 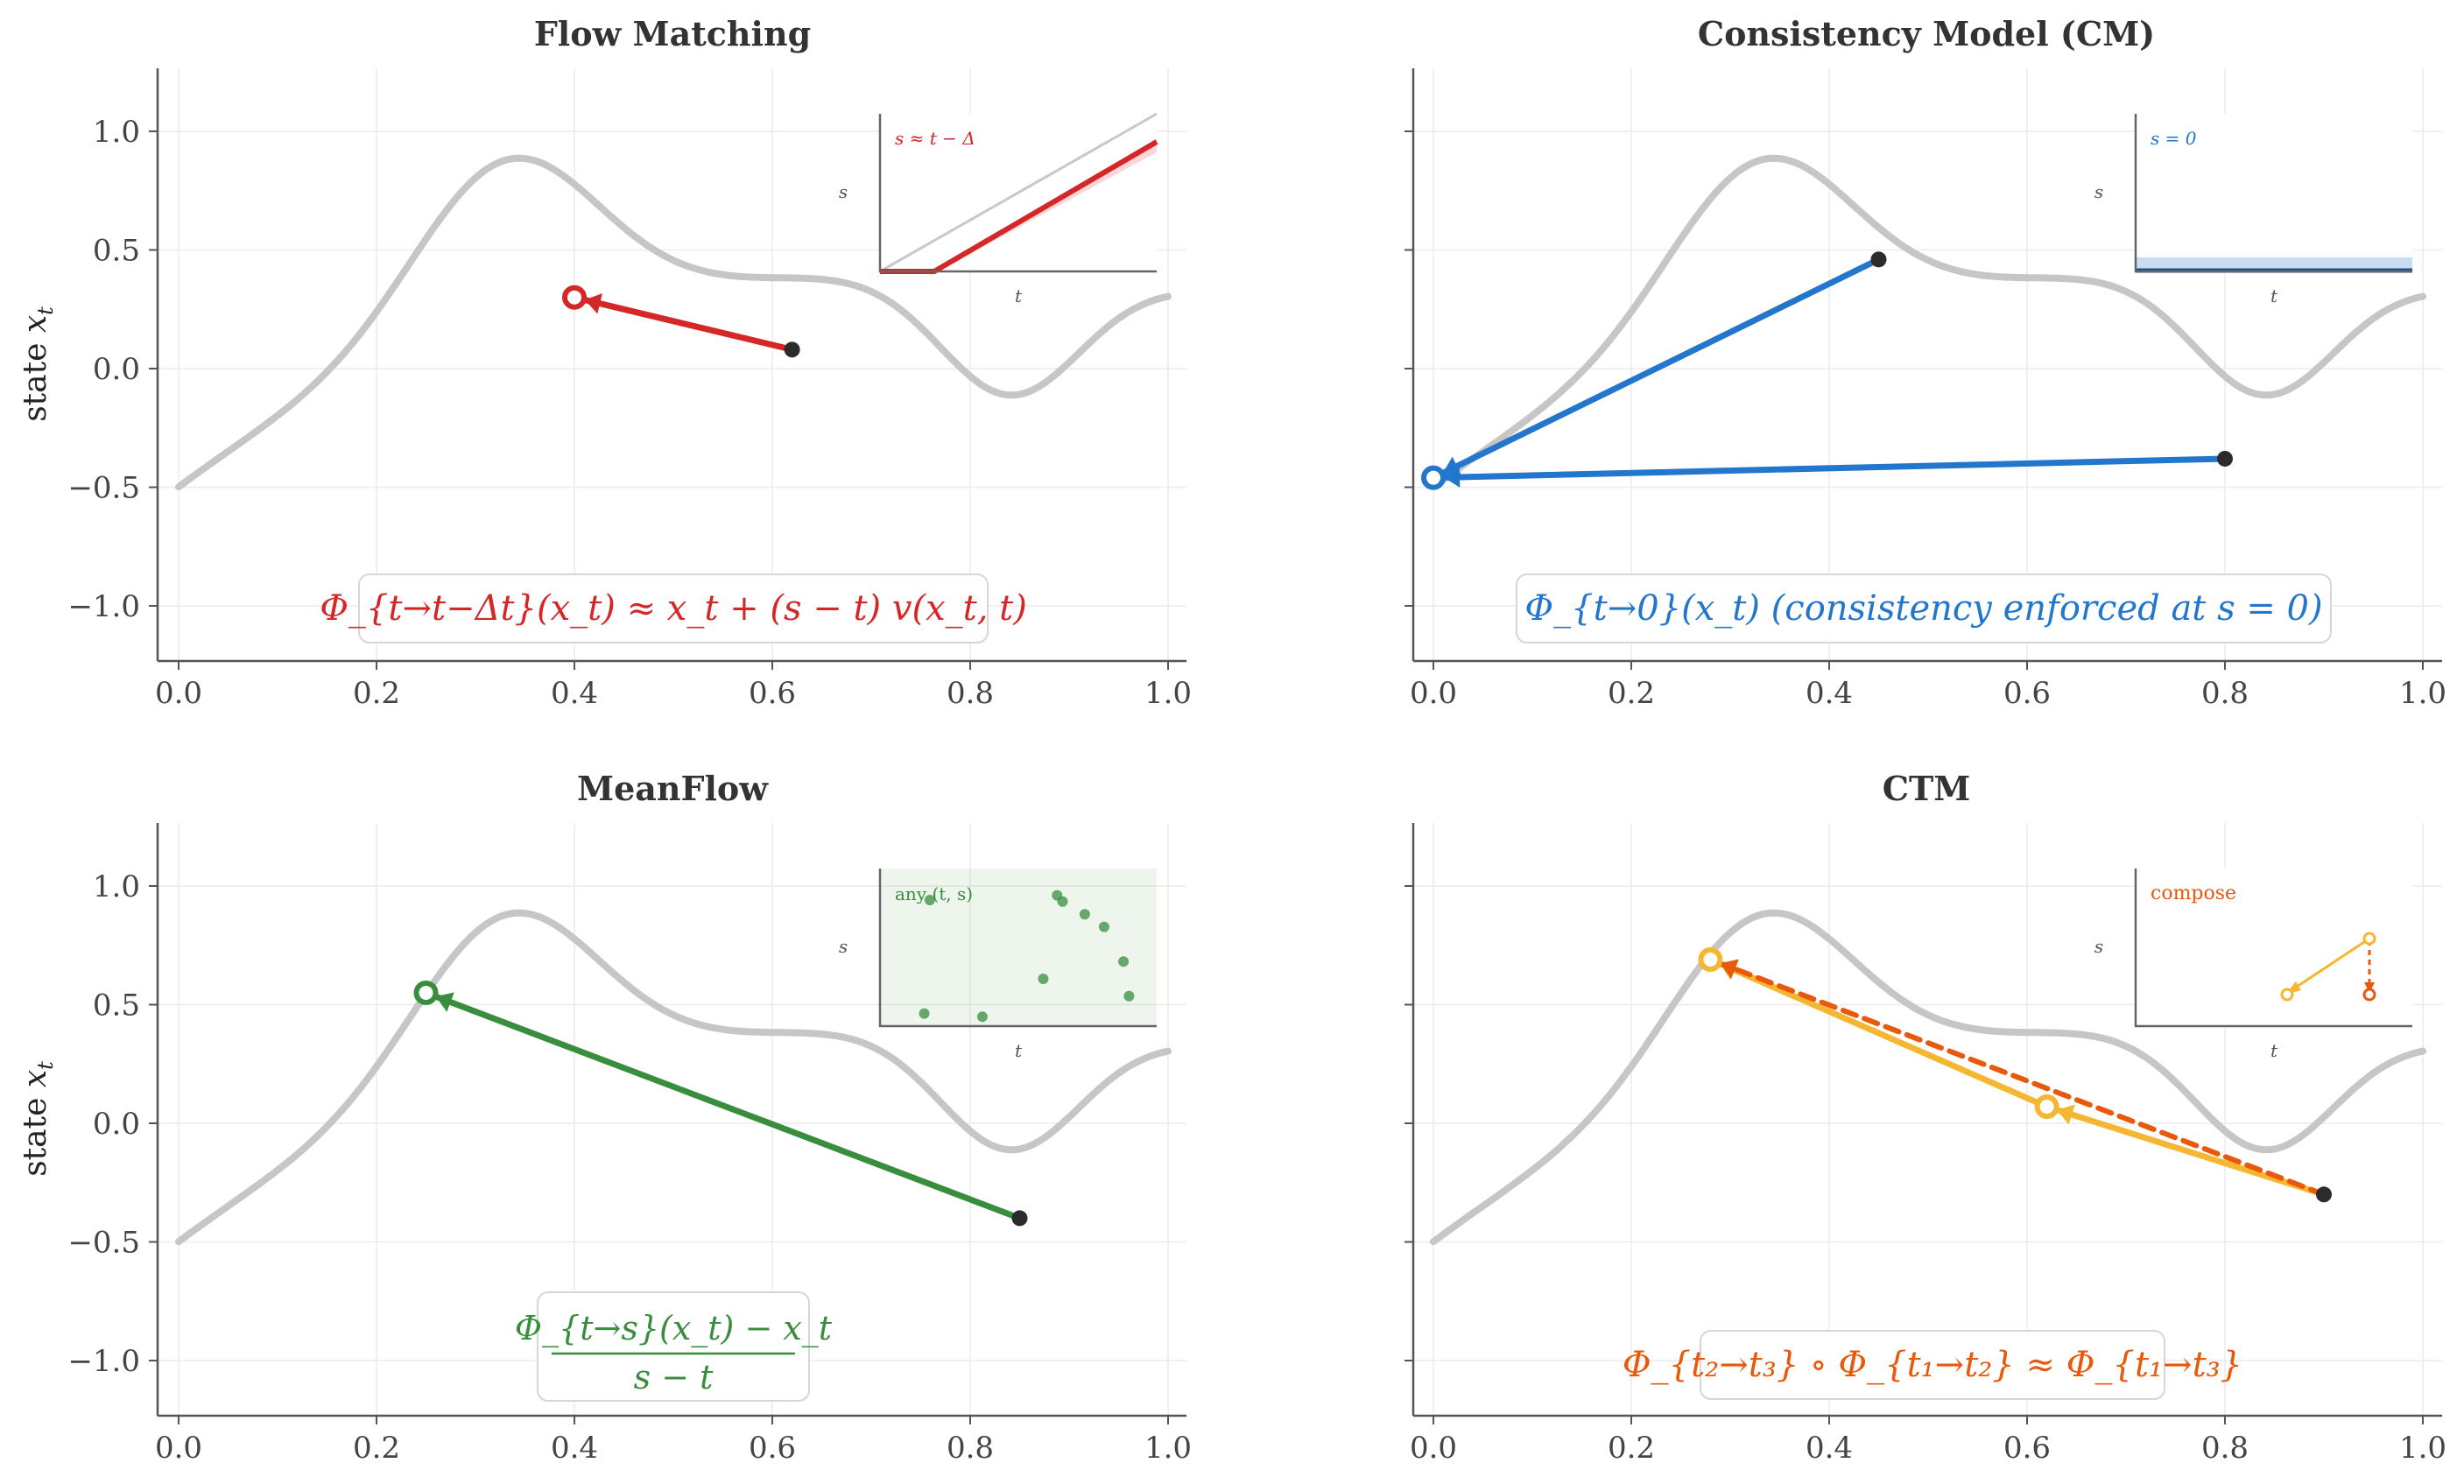 What do you see at coordinates (1027, 956) in the screenshot?
I see `inset-points` at bounding box center [1027, 956].